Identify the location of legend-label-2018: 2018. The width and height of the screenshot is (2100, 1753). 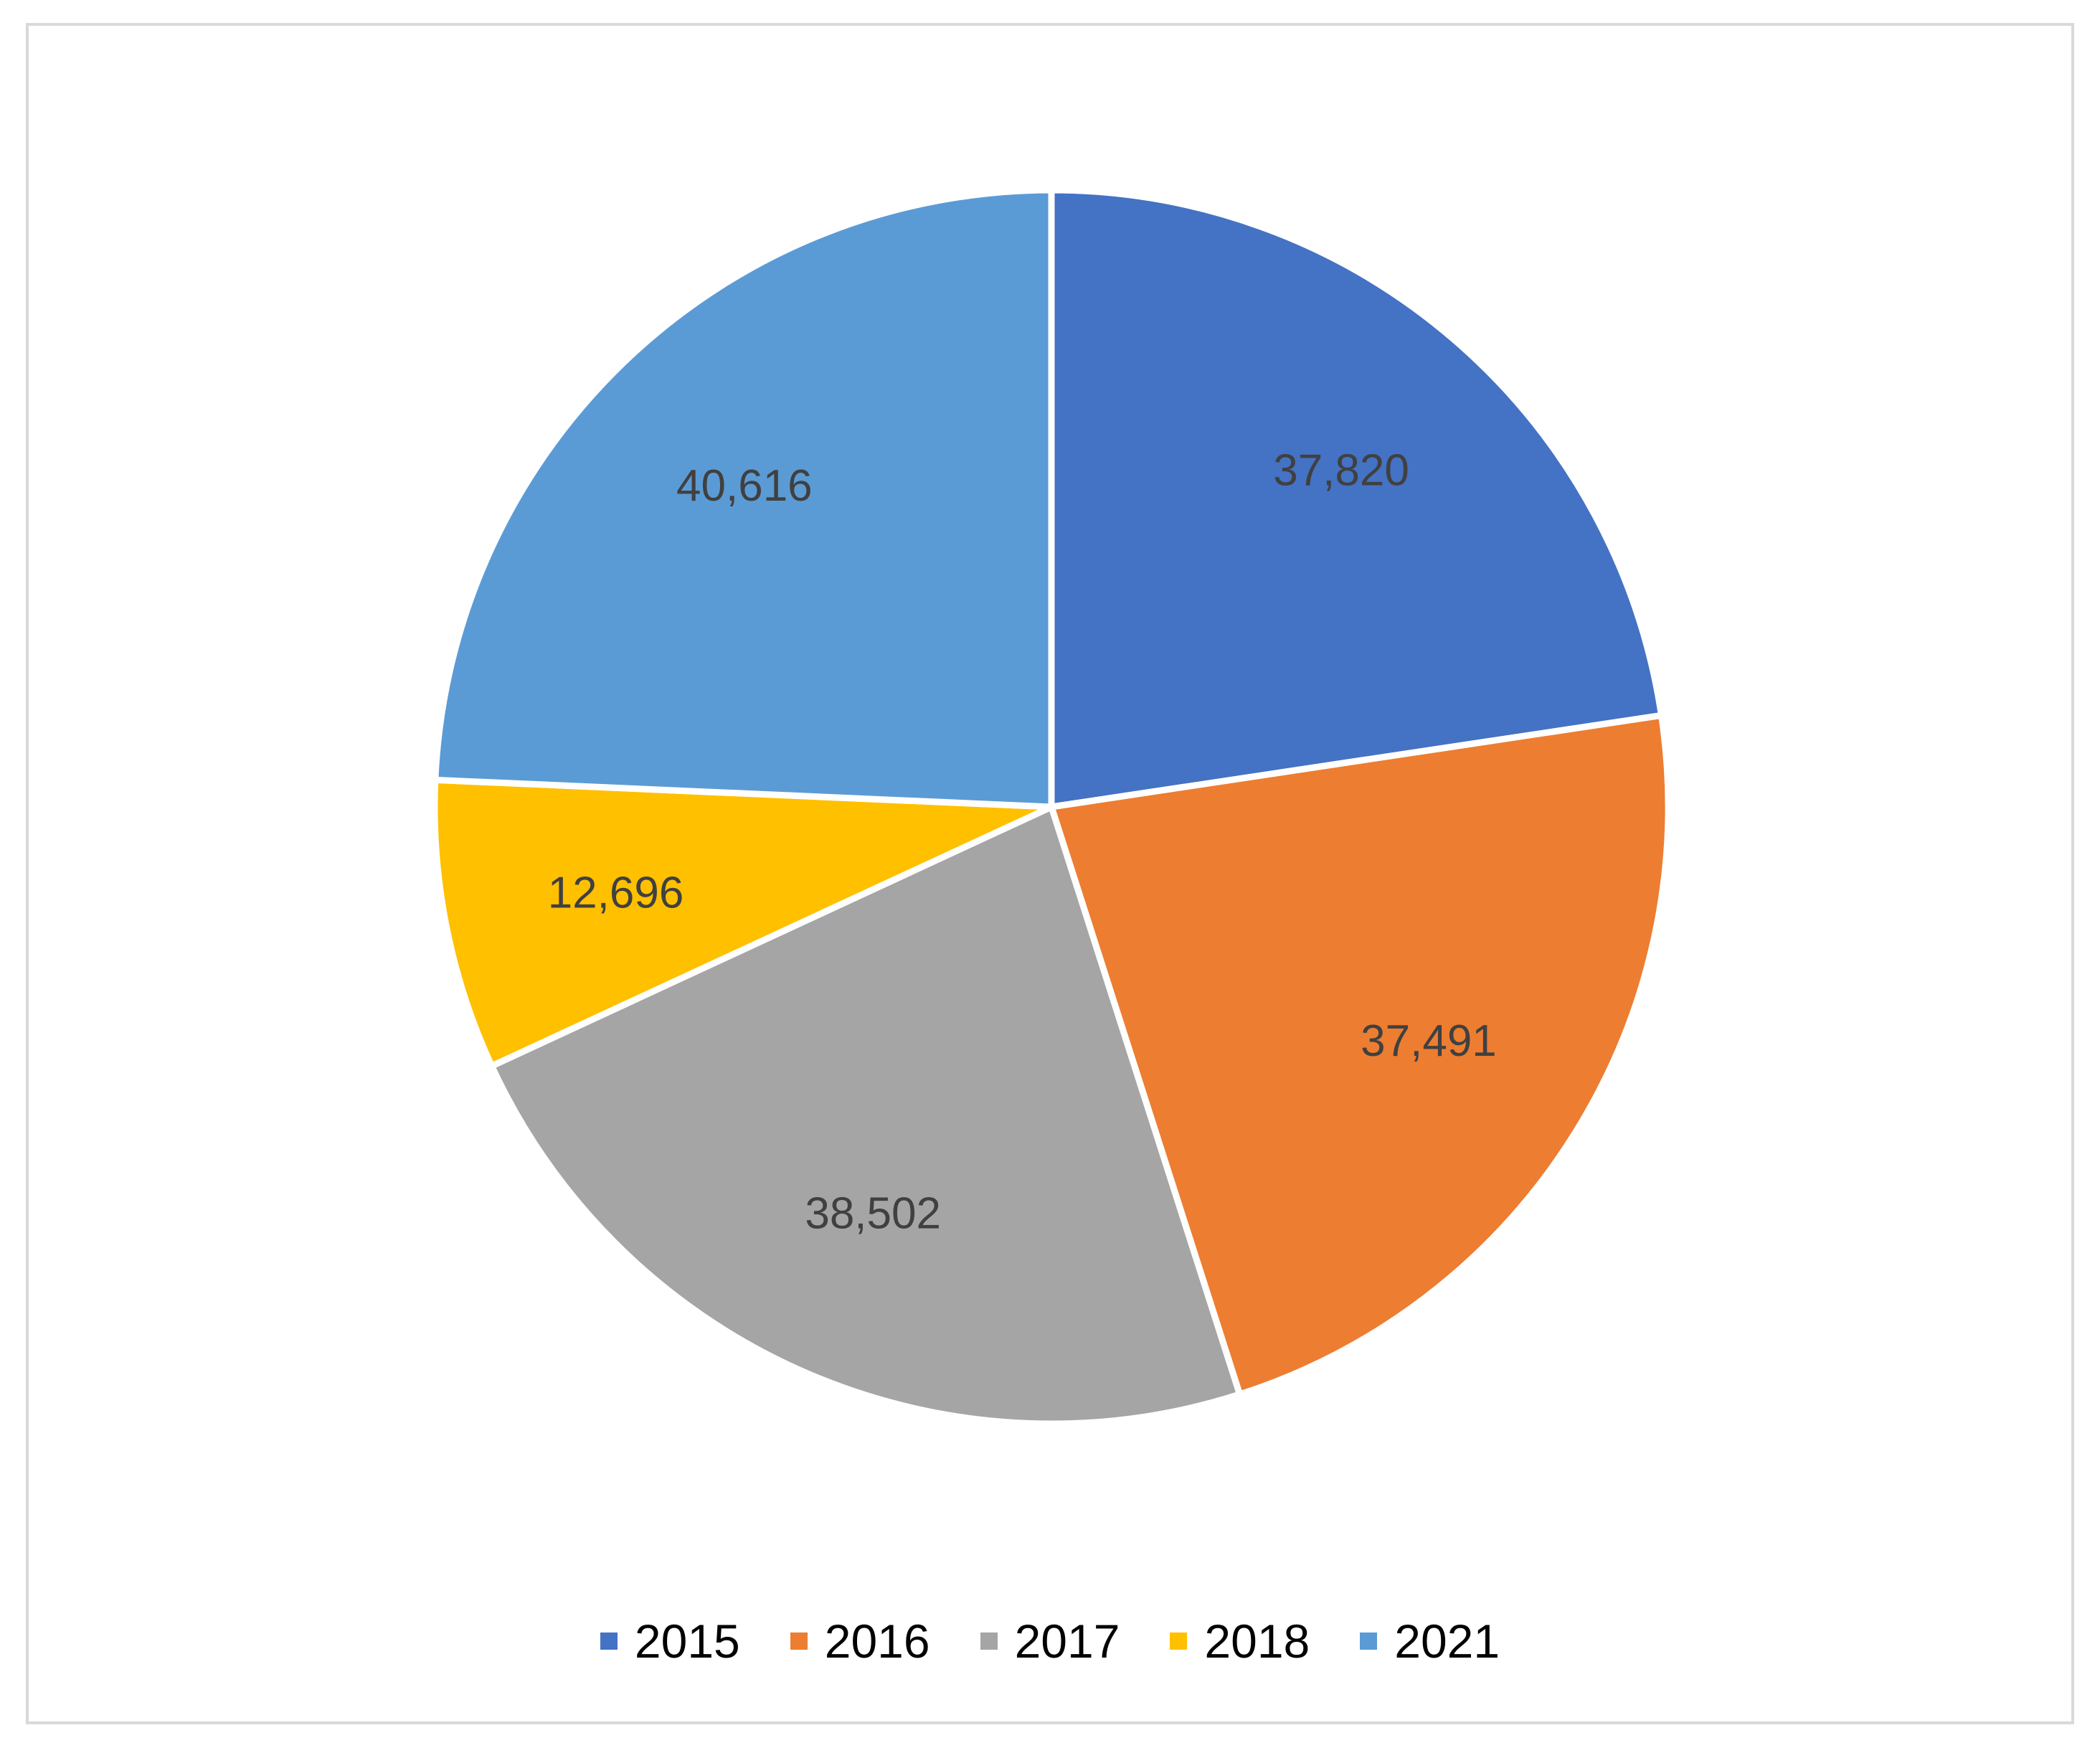
(1257, 1641).